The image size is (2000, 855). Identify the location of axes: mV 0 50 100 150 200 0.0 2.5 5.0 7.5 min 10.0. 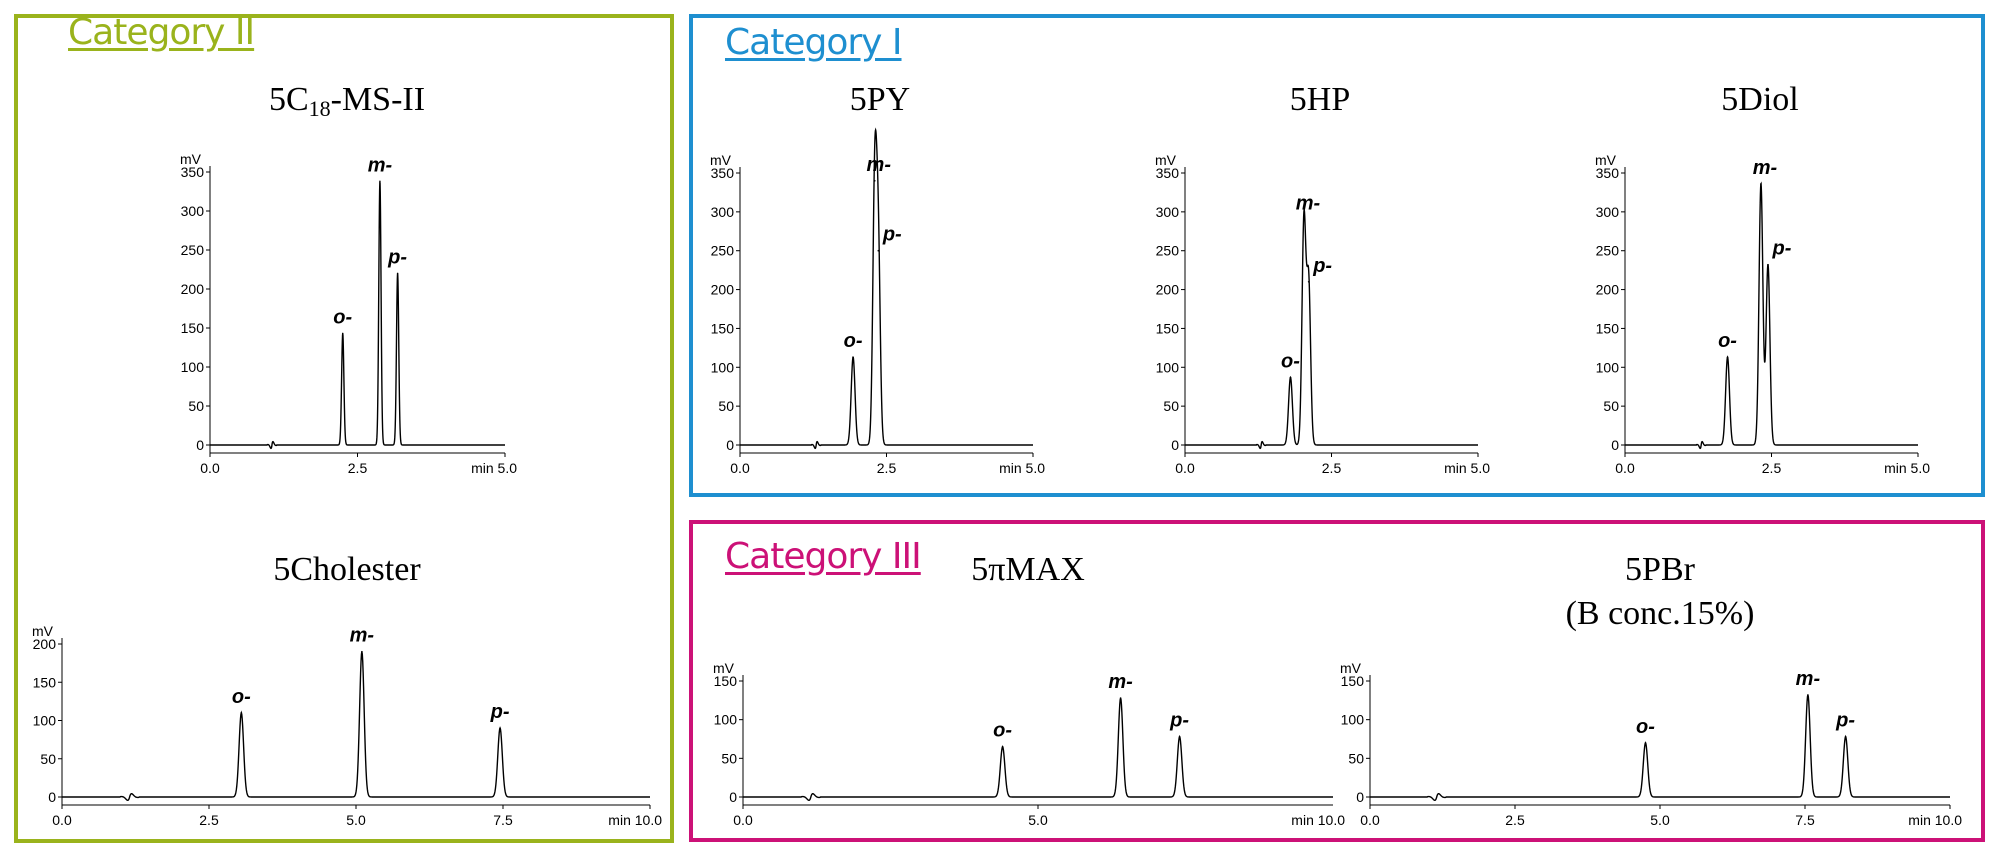
(347, 725).